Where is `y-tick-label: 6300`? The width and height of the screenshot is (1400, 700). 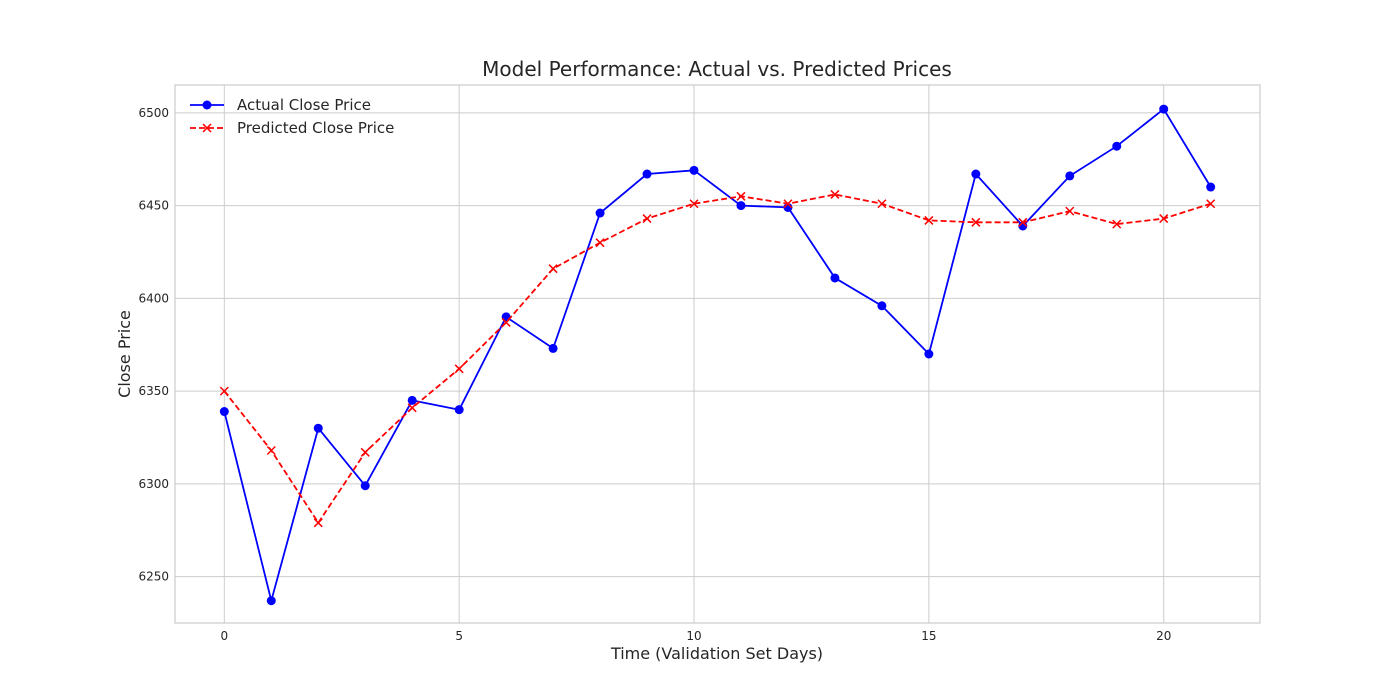 y-tick-label: 6300 is located at coordinates (153, 484).